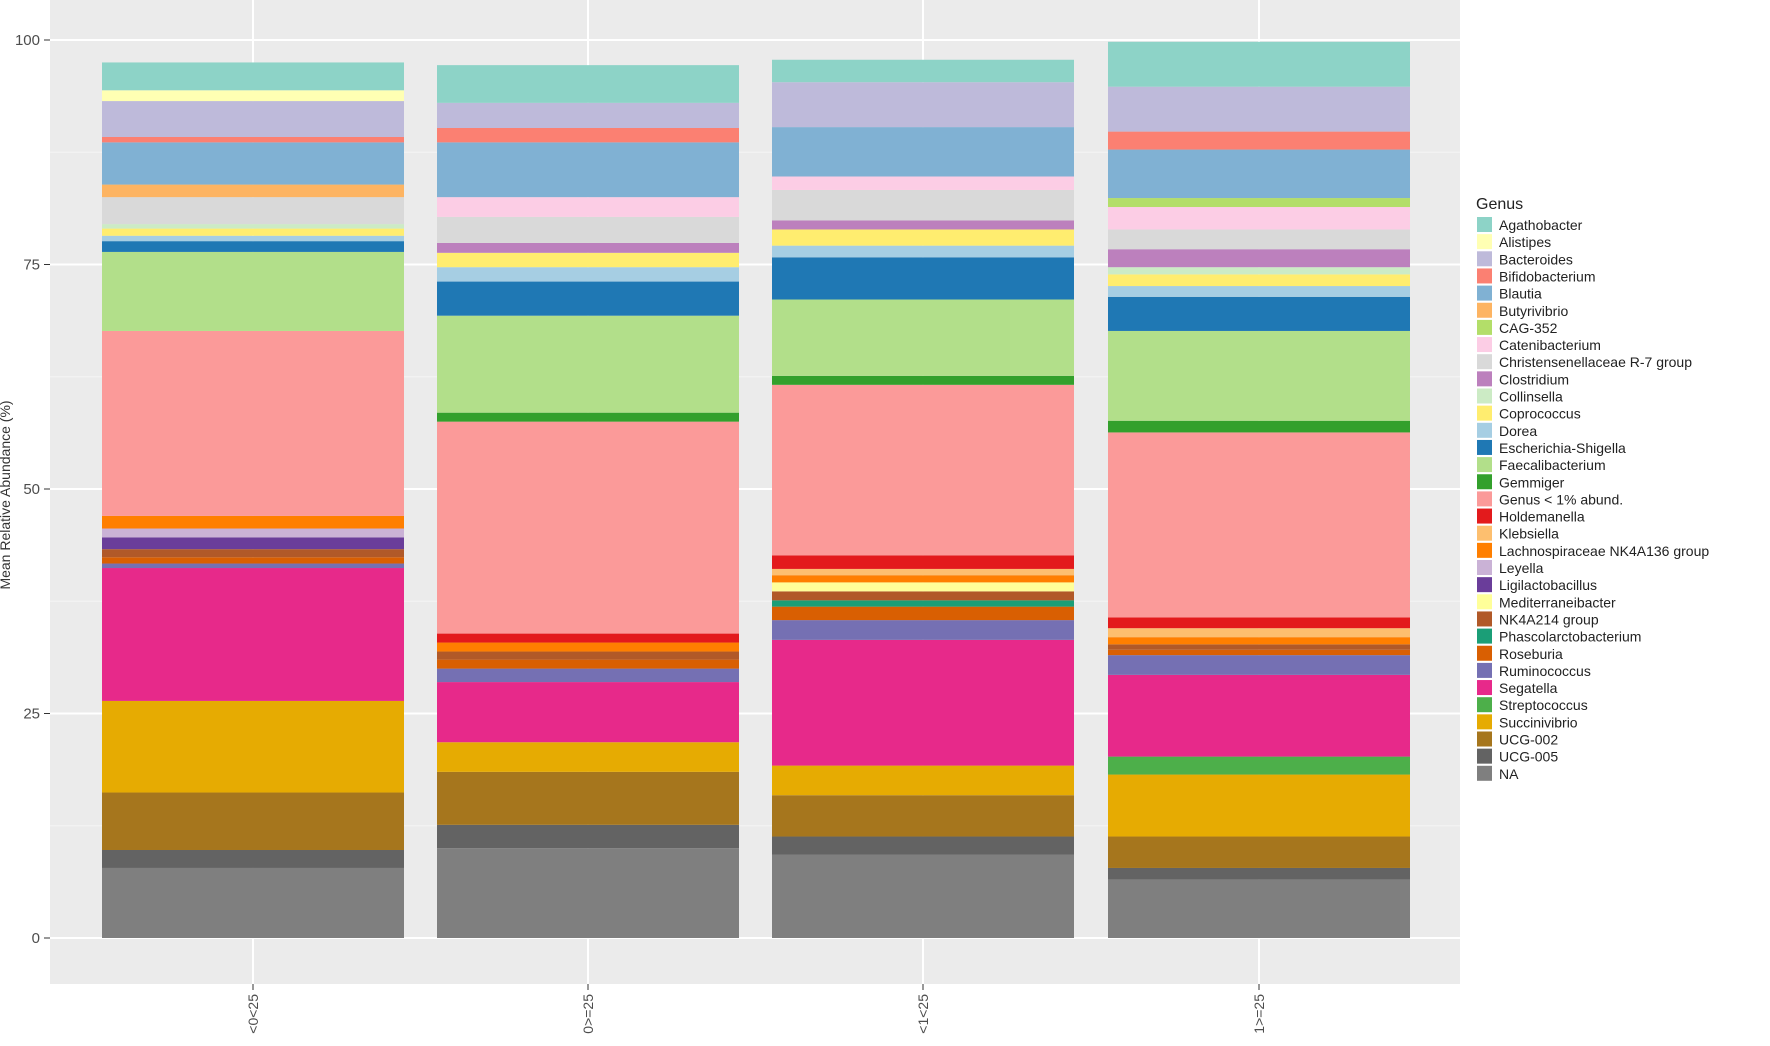  What do you see at coordinates (1529, 534) in the screenshot?
I see `legend-label: Klebsiella` at bounding box center [1529, 534].